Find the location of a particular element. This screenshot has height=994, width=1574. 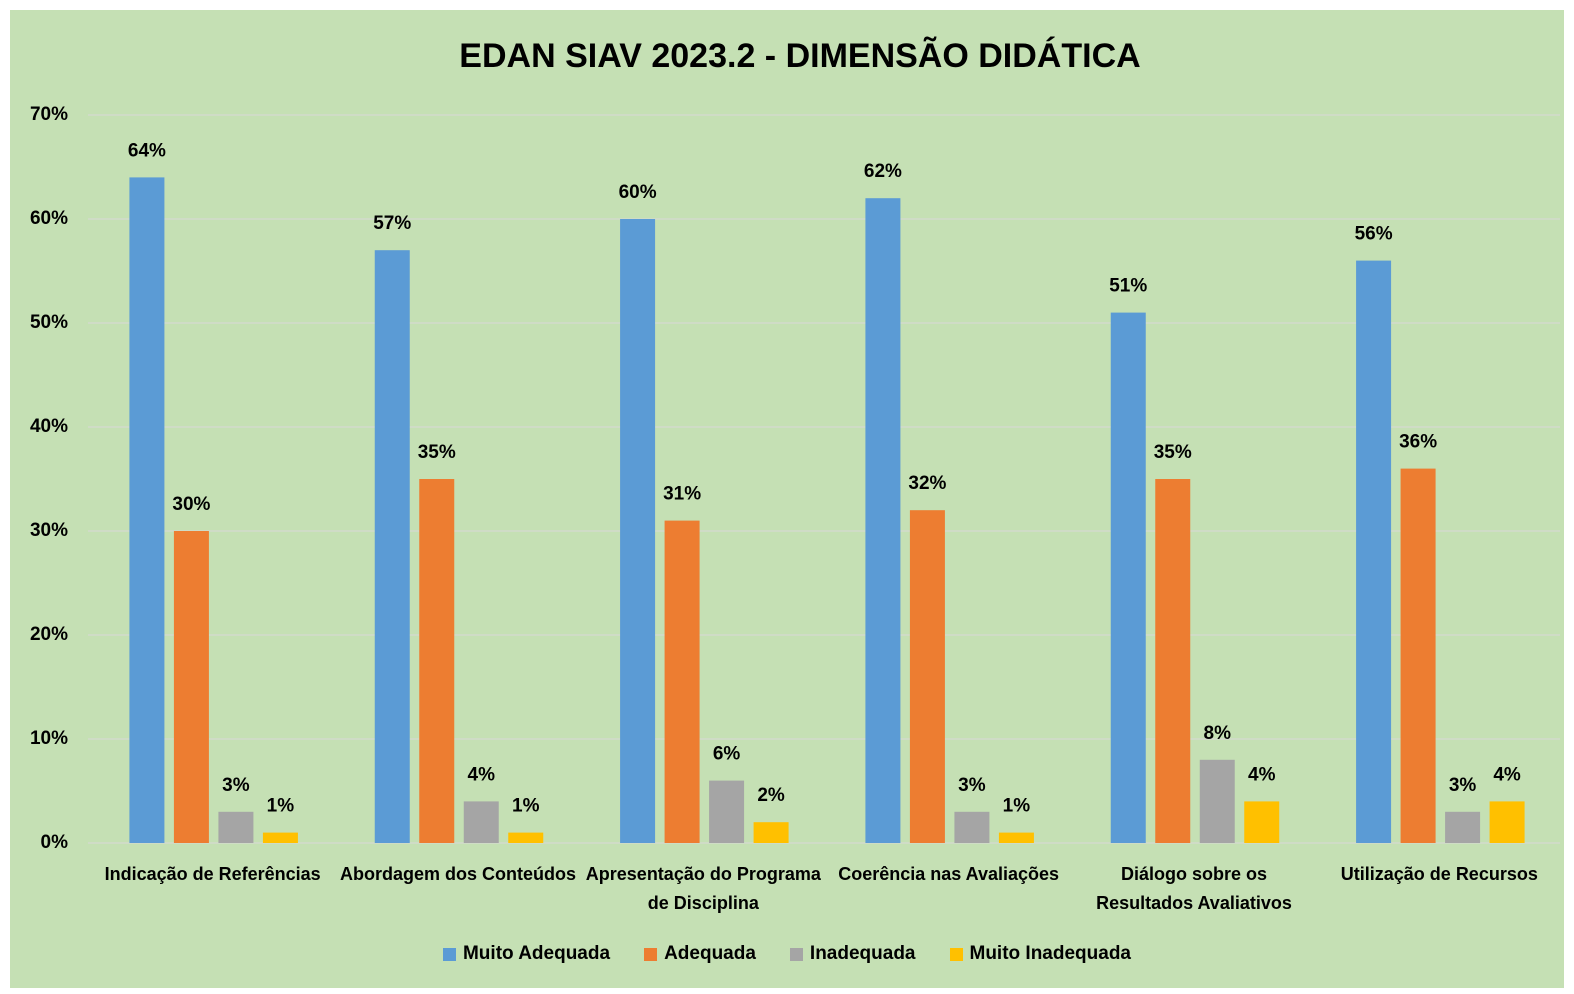

data-label: 64% is located at coordinates (147, 150).